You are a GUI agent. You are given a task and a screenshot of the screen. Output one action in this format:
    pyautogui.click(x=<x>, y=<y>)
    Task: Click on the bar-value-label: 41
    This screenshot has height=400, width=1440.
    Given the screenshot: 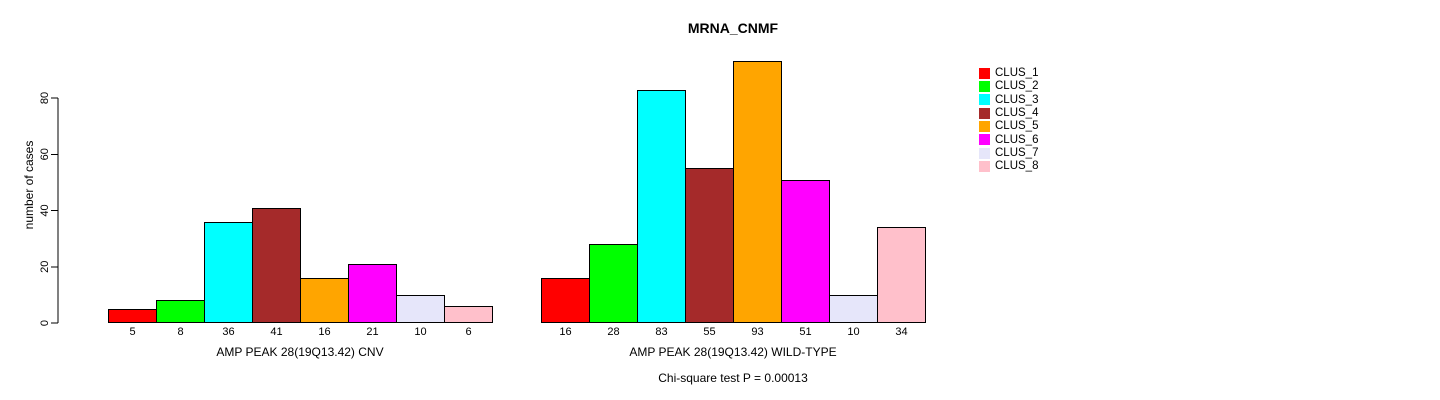 What is the action you would take?
    pyautogui.click(x=276, y=332)
    